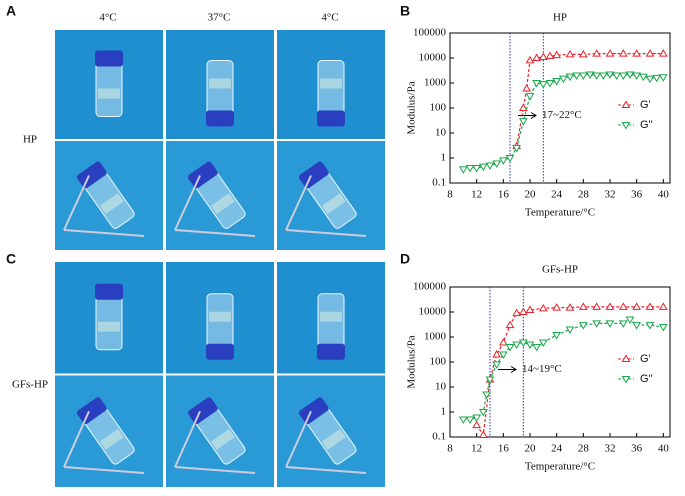  Describe the element at coordinates (405, 11) in the screenshot. I see `panel-label: B` at that location.